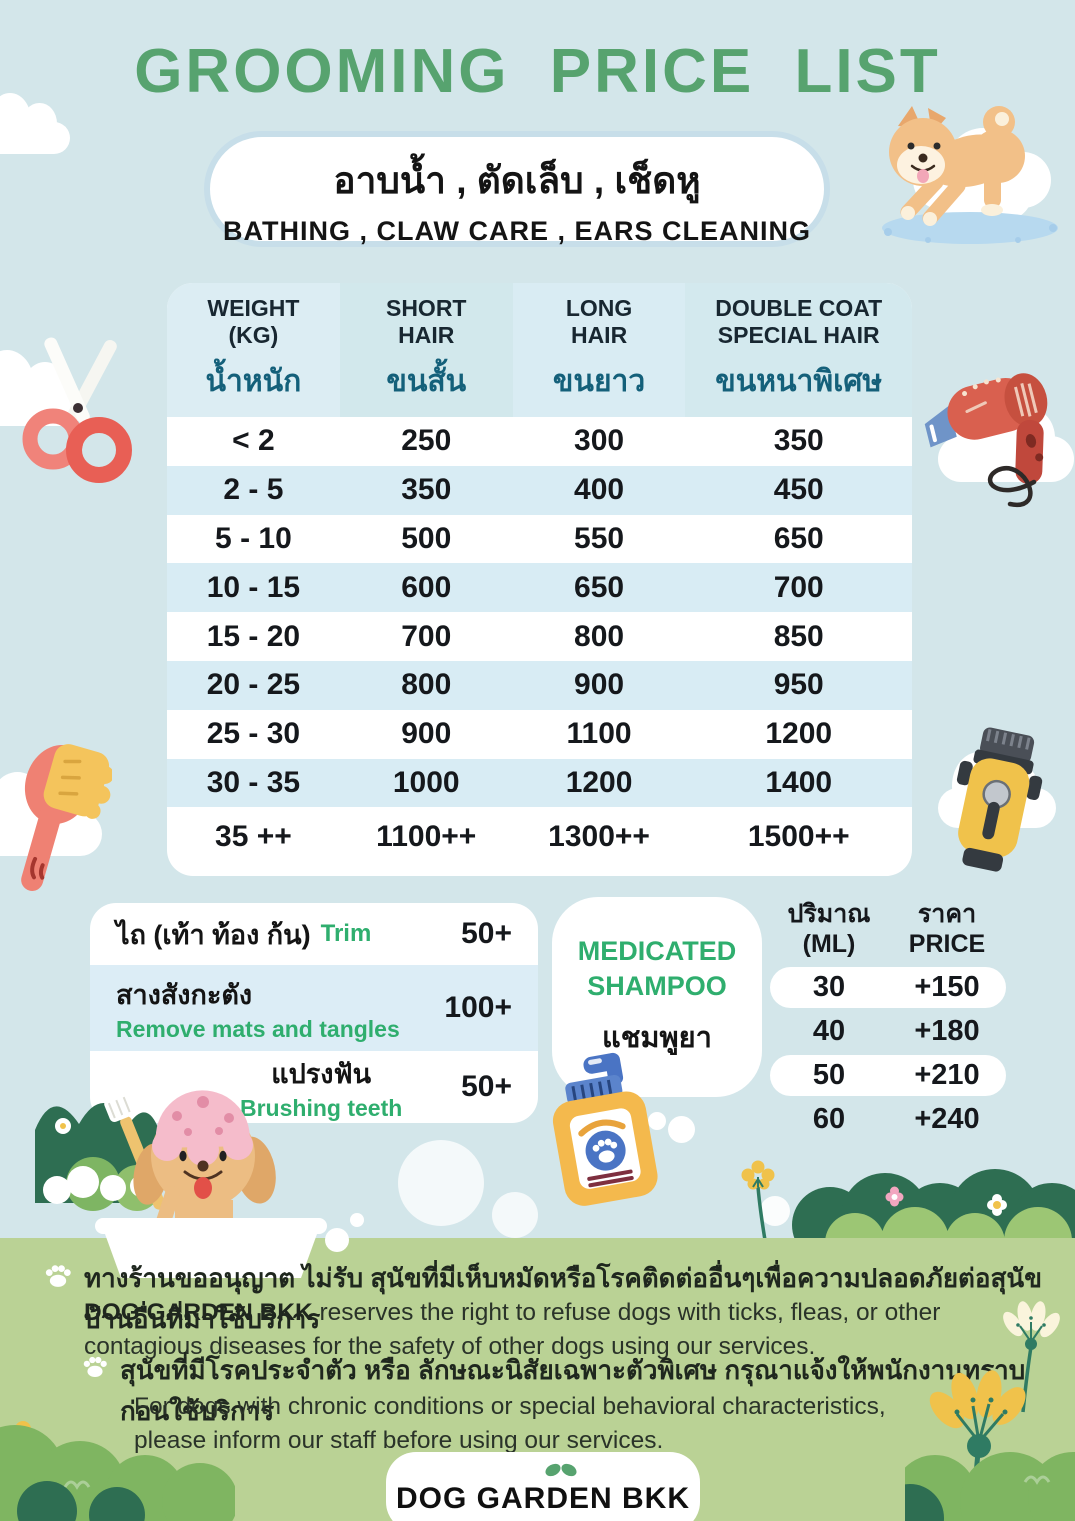 Image resolution: width=1075 pixels, height=1521 pixels. Describe the element at coordinates (539, 490) in the screenshot. I see `table-row: 2 - 5 350 400 450` at that location.